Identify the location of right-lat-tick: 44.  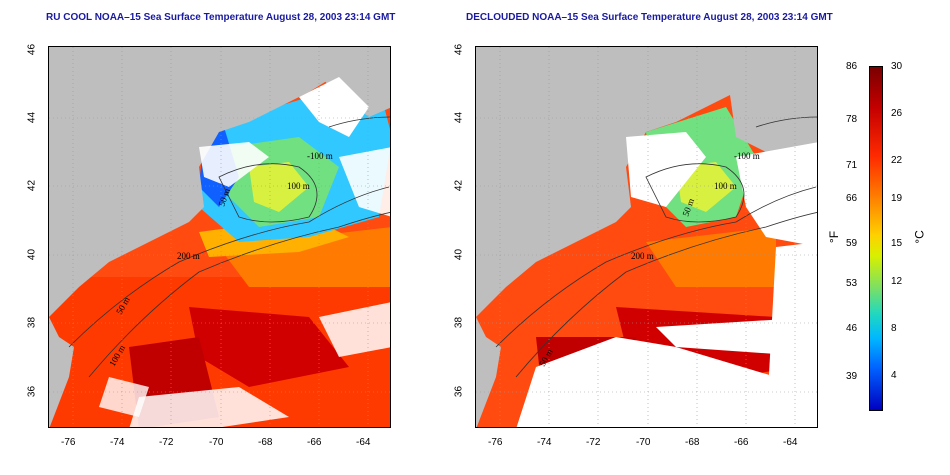
(459, 117).